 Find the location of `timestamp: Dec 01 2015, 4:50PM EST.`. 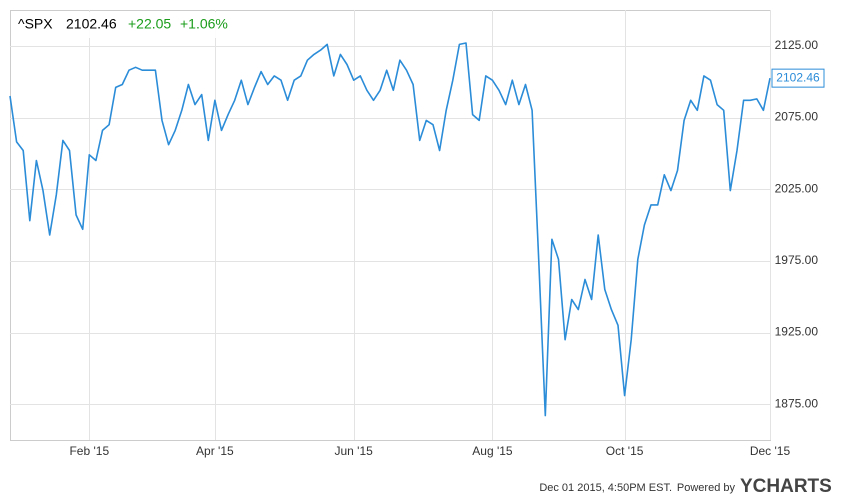

timestamp: Dec 01 2015, 4:50PM EST. is located at coordinates (605, 488).